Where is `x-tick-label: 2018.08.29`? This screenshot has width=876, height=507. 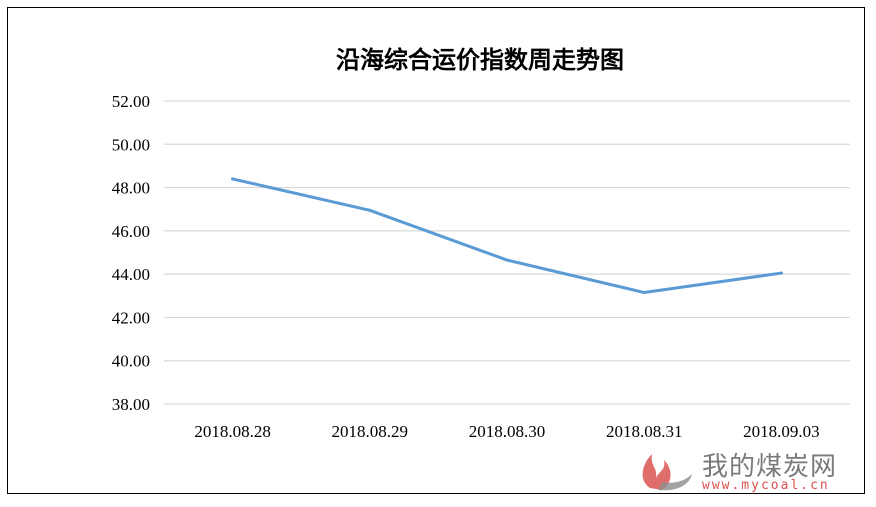 x-tick-label: 2018.08.29 is located at coordinates (370, 431).